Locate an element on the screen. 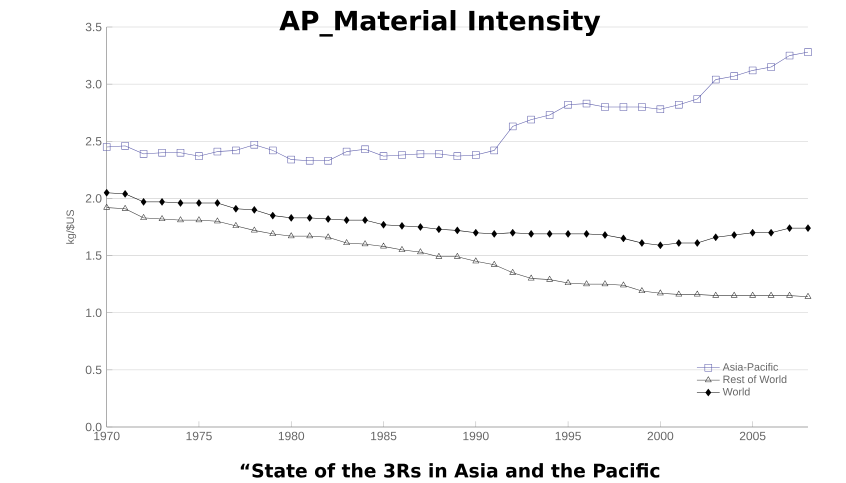 Image resolution: width=846 pixels, height=483 pixels. x-tick-label: 2000 is located at coordinates (661, 436).